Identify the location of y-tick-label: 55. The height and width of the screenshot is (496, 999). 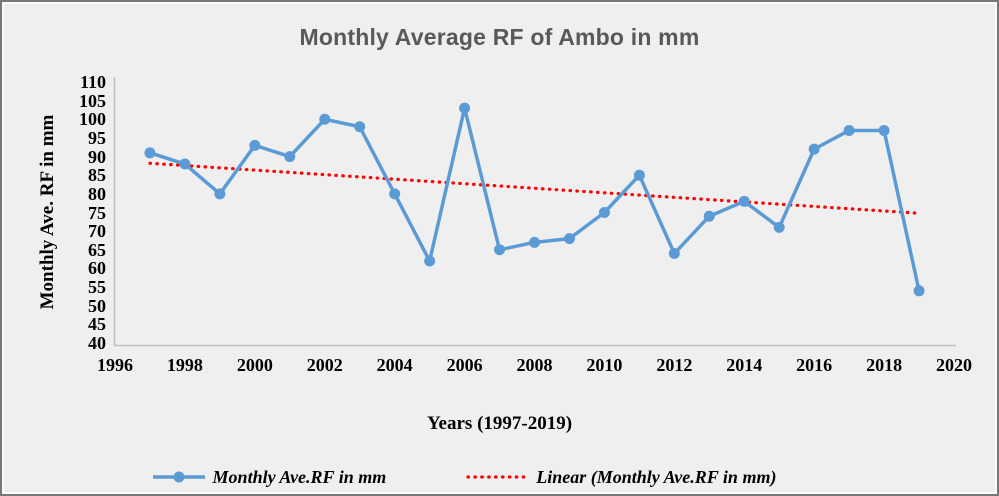
(97, 287).